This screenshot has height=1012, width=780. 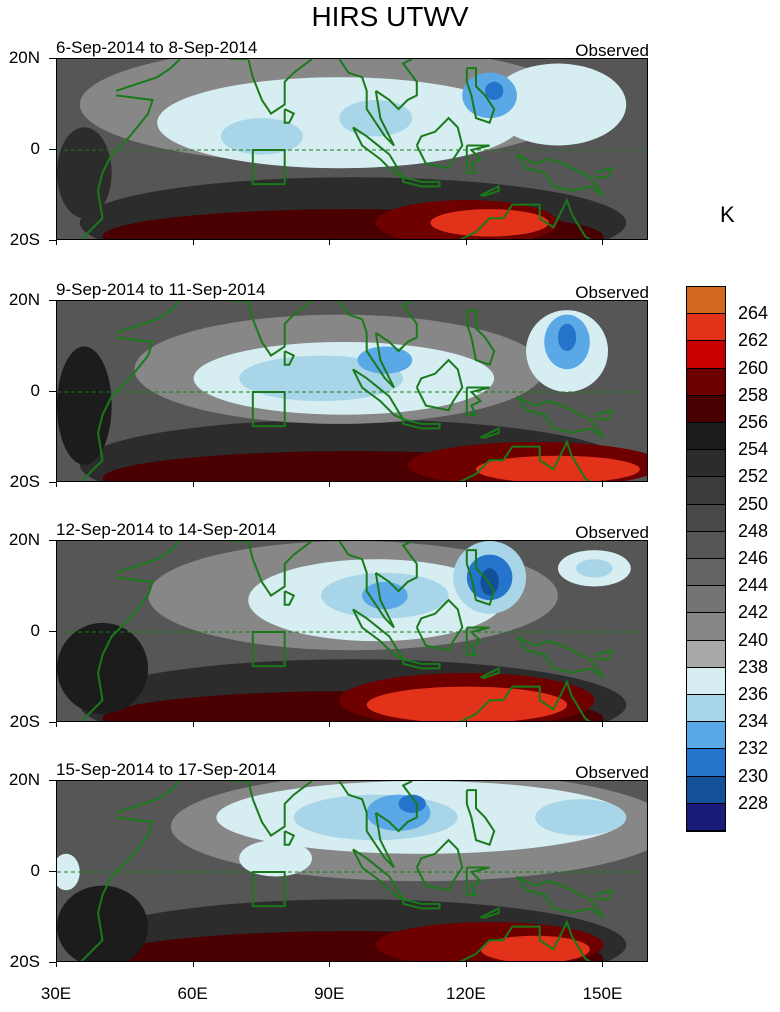 I want to click on utwv-field, so click(x=352, y=391).